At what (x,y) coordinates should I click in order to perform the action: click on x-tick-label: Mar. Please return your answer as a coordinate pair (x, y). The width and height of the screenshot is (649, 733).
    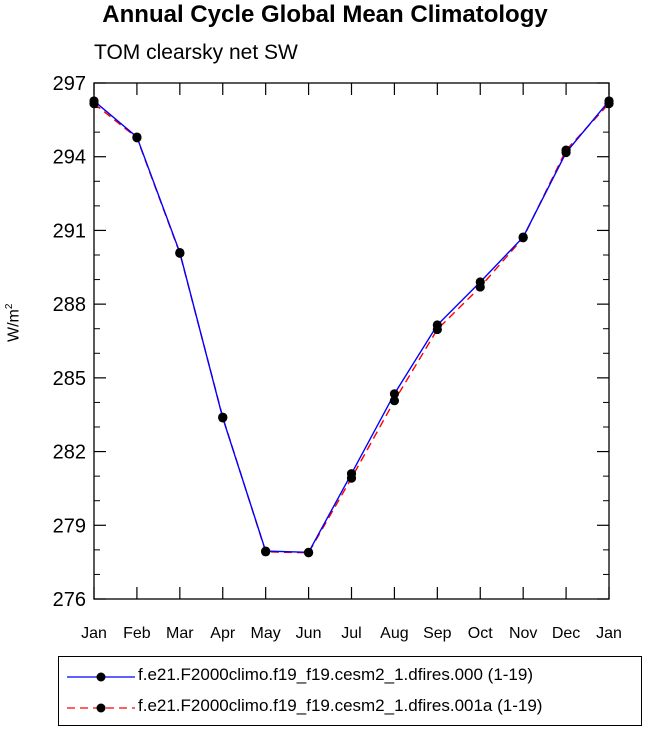
    Looking at the image, I should click on (180, 633).